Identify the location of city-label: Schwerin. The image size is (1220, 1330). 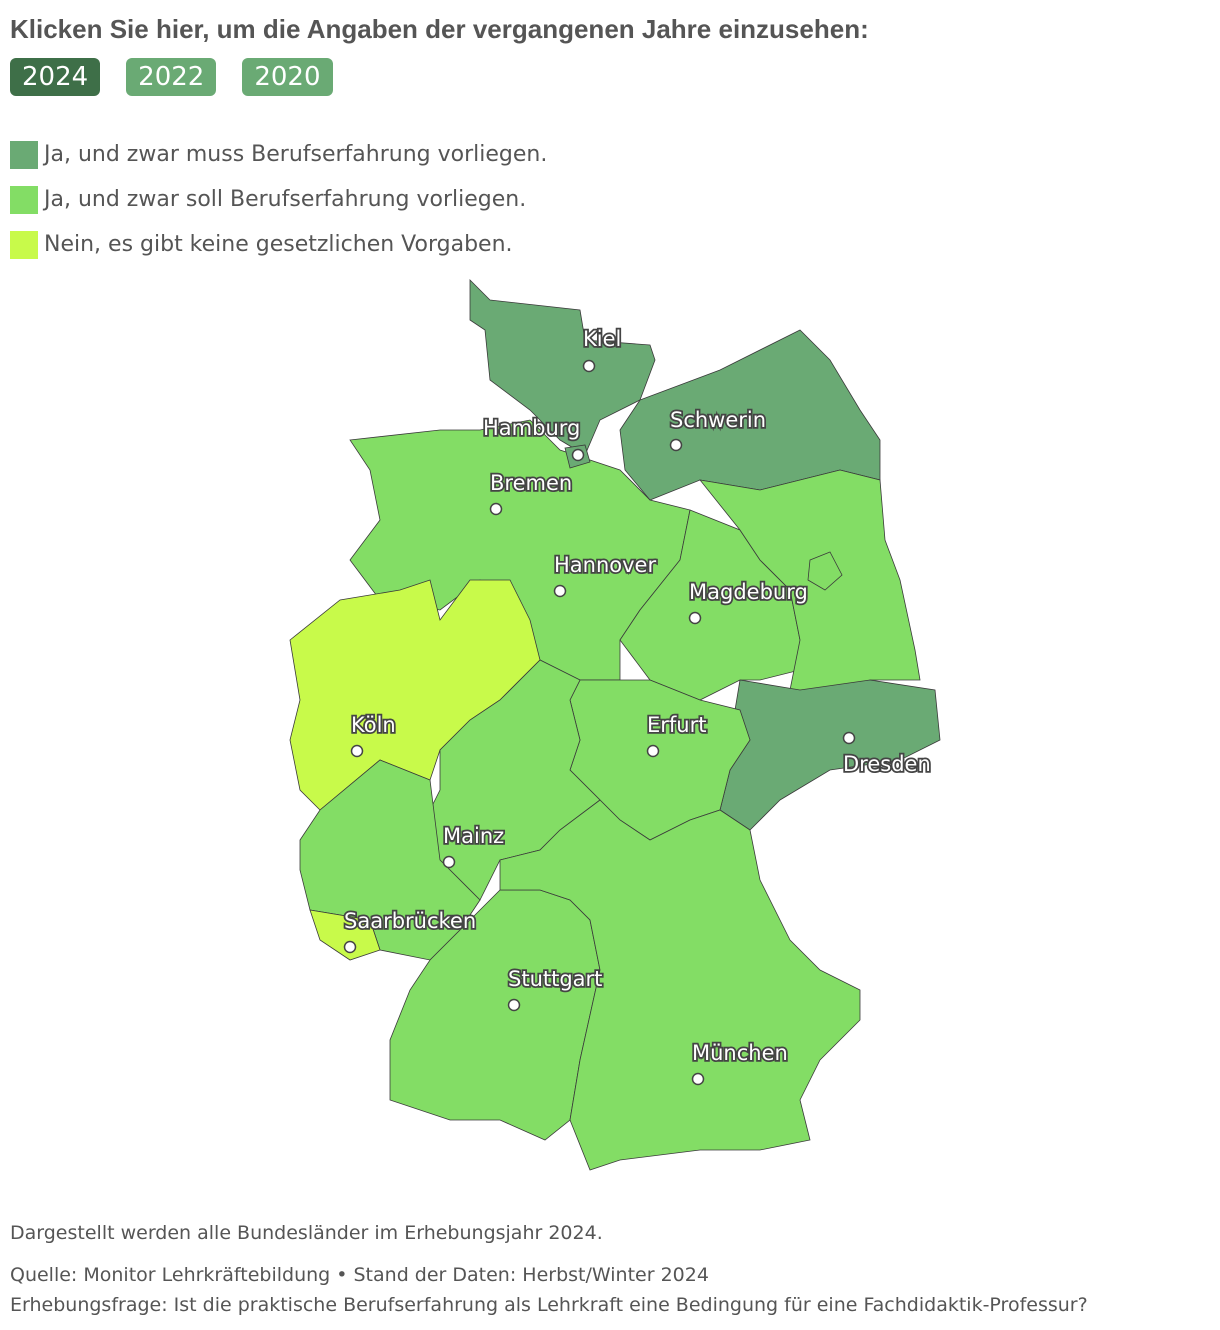
(718, 420).